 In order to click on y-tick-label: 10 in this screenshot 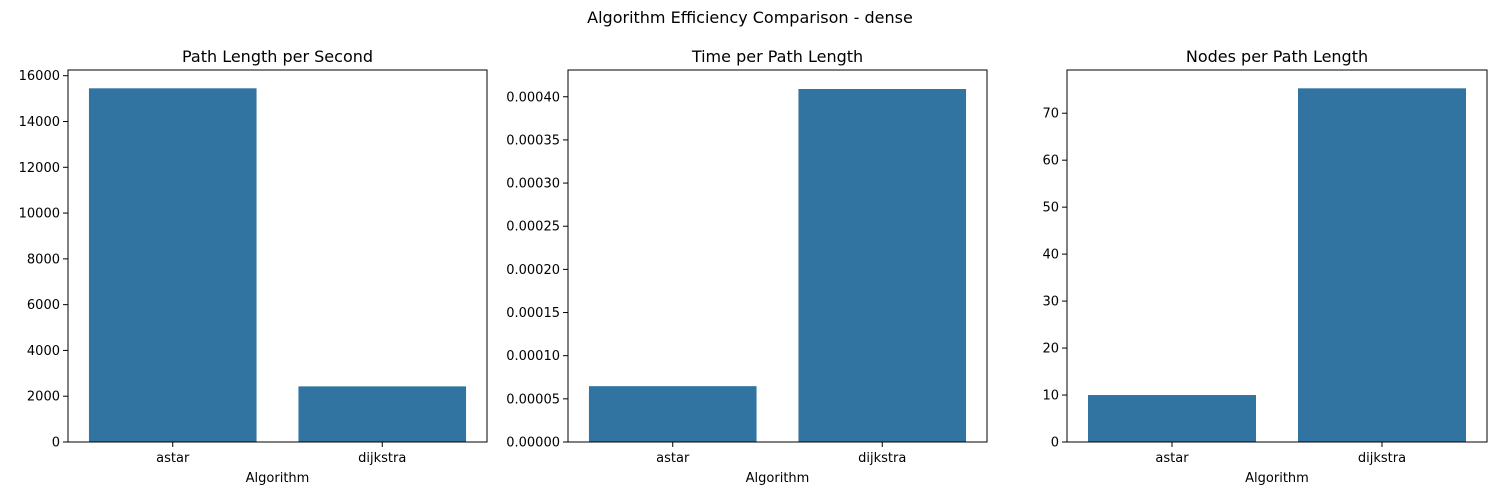, I will do `click(1050, 396)`.